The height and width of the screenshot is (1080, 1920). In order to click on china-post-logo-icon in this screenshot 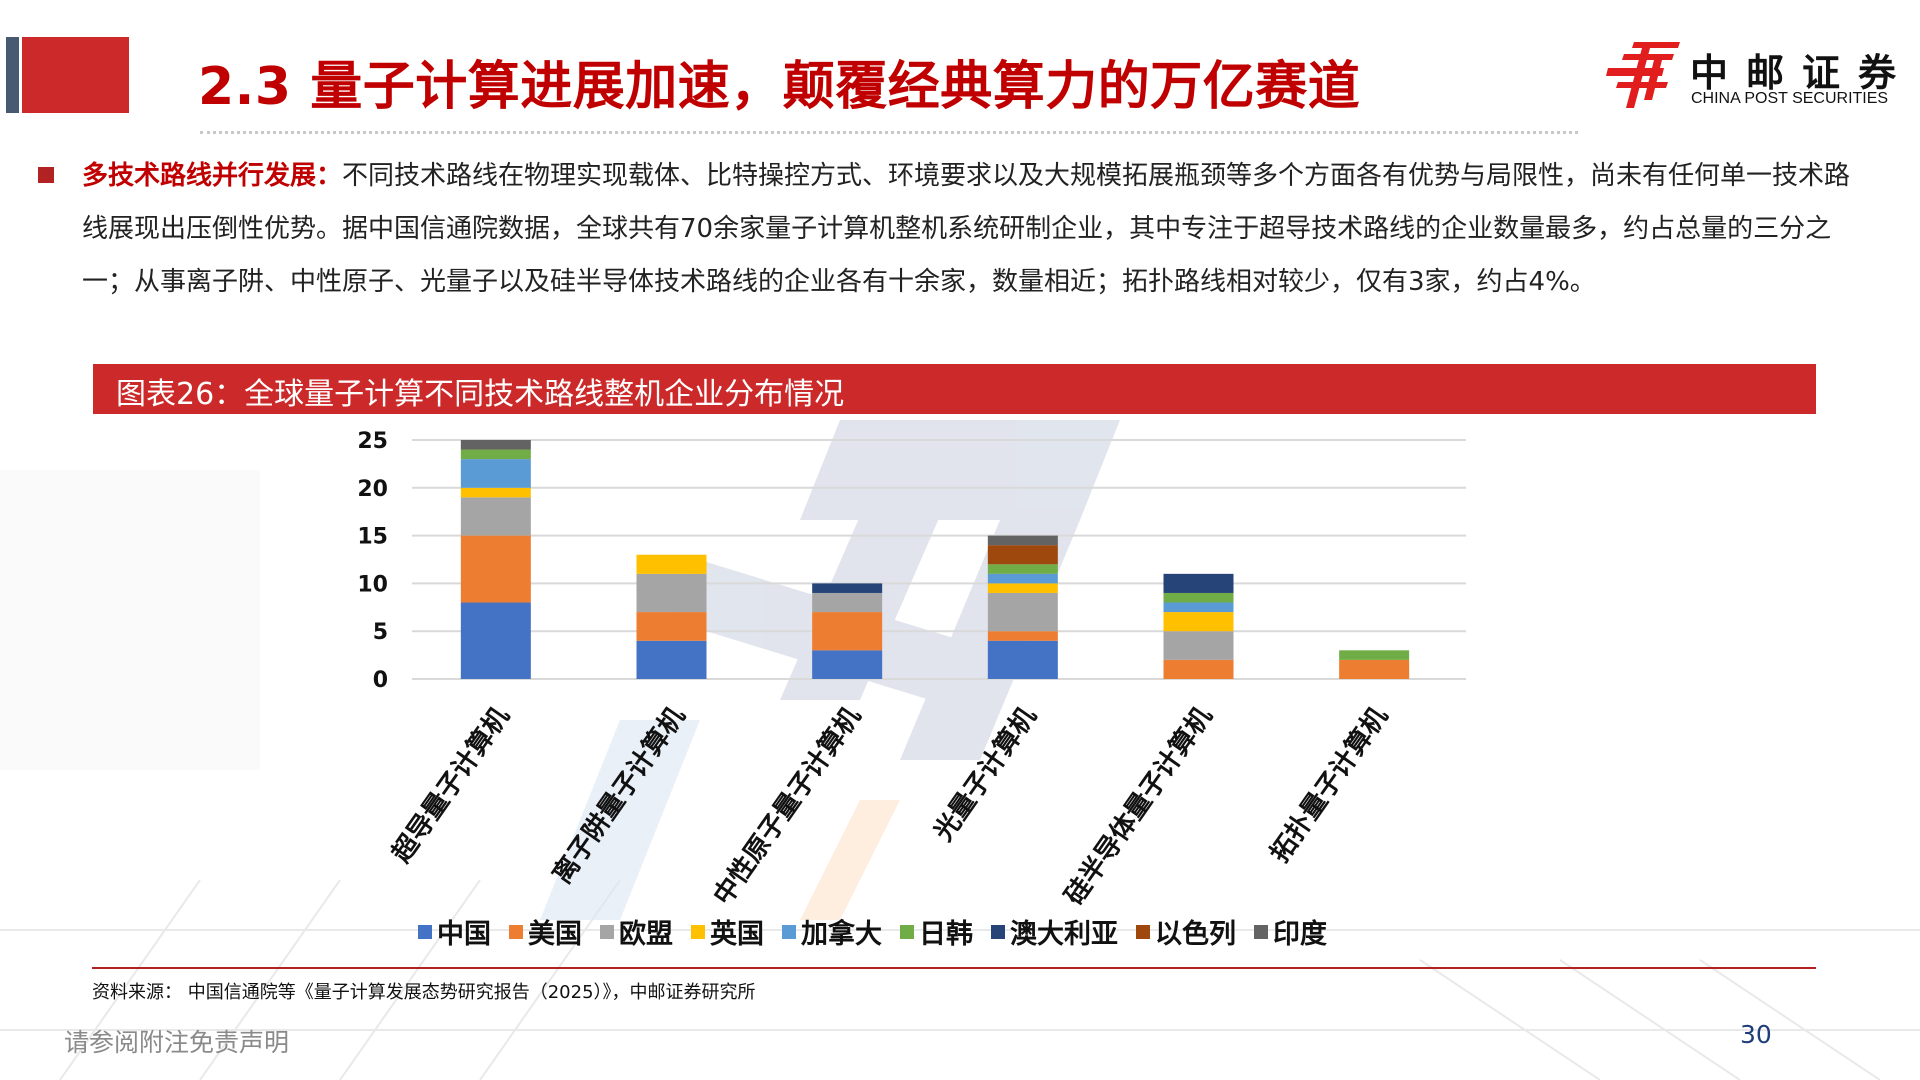, I will do `click(1643, 75)`.